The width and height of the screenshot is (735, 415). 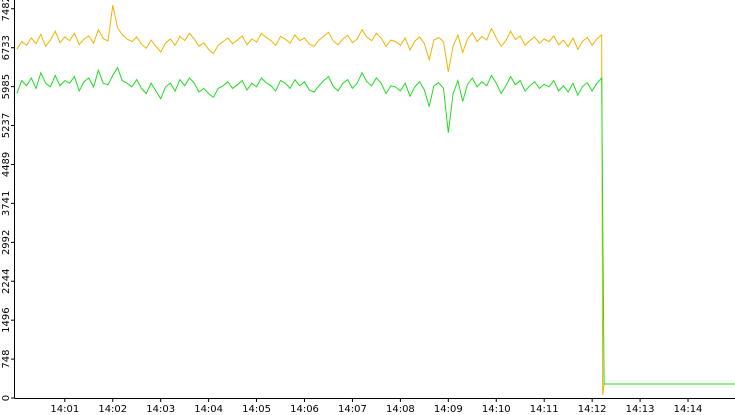 I want to click on y-tick-label: 7482, so click(x=6, y=10).